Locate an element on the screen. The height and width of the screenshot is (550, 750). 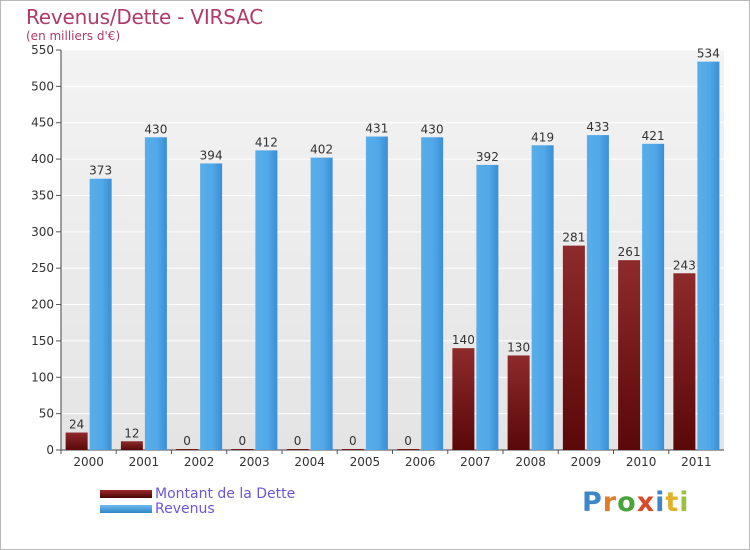
legend-label-revenus: Revenus is located at coordinates (185, 509).